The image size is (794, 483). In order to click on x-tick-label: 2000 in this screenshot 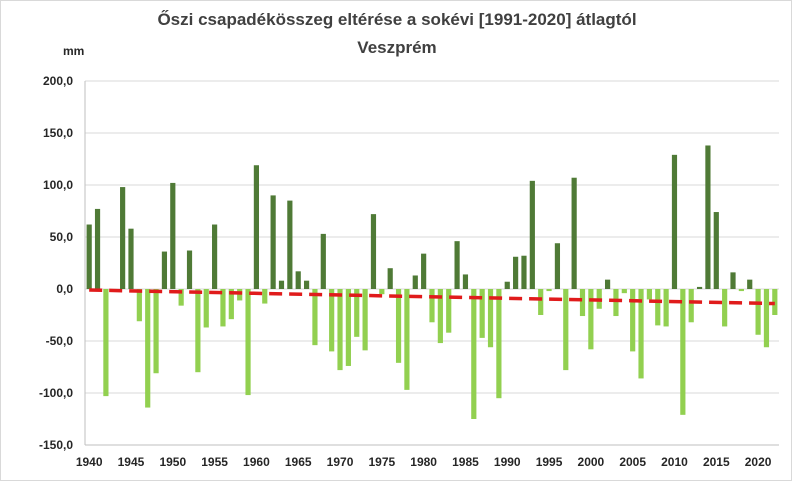, I will do `click(591, 462)`.